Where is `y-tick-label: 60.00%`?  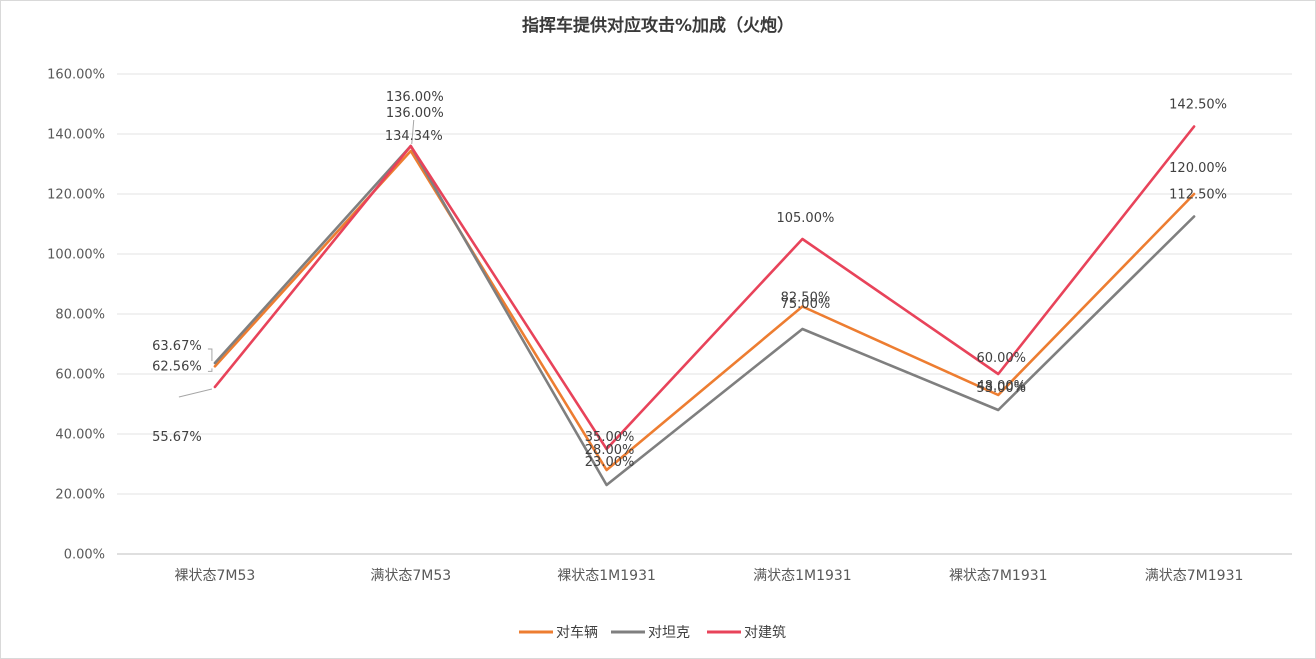 y-tick-label: 60.00% is located at coordinates (80, 375).